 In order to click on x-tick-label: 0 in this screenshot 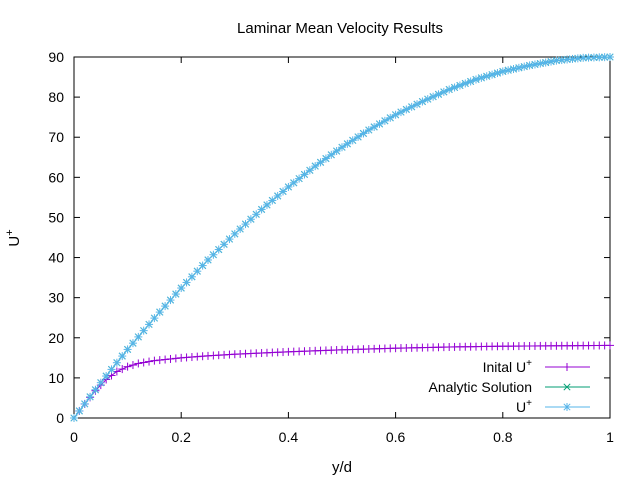, I will do `click(74, 437)`.